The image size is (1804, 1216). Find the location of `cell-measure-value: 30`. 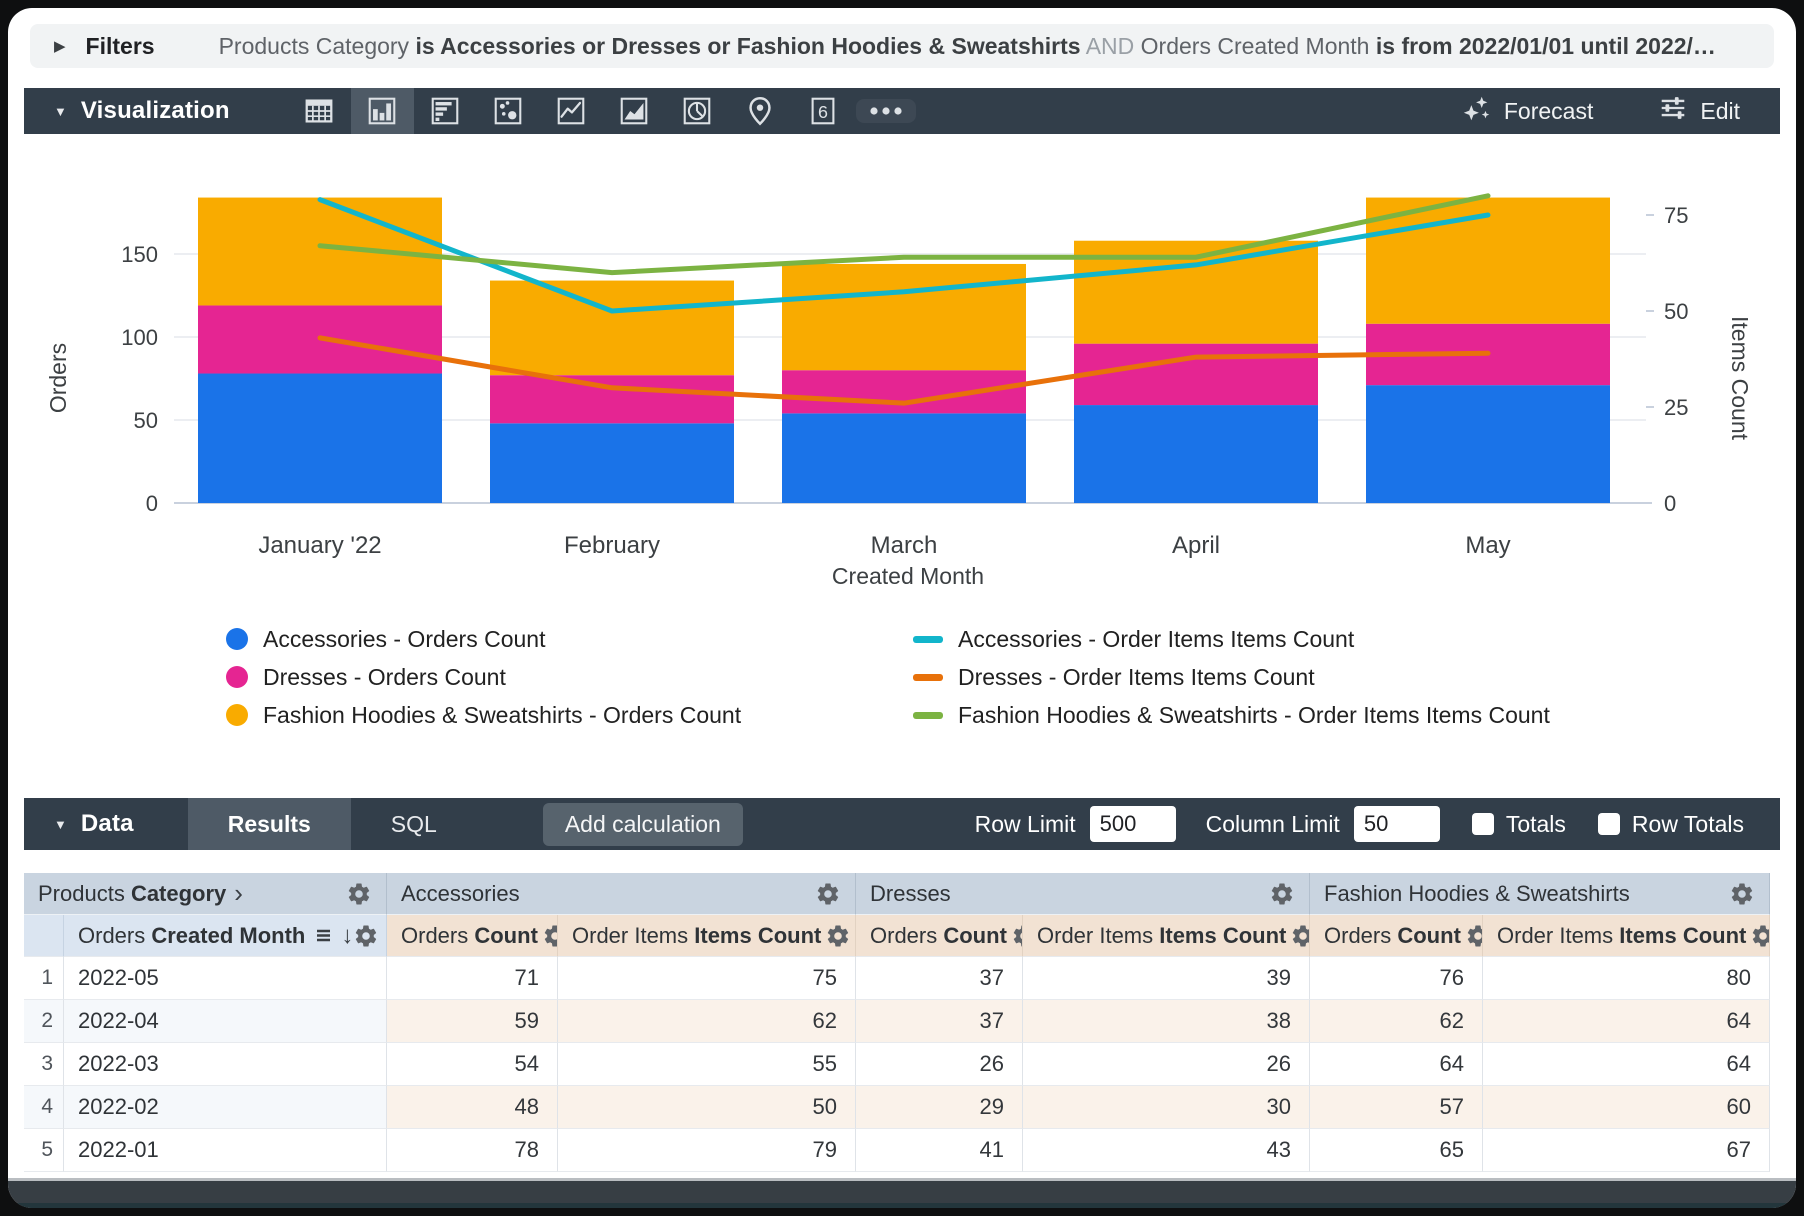

cell-measure-value: 30 is located at coordinates (1166, 1107).